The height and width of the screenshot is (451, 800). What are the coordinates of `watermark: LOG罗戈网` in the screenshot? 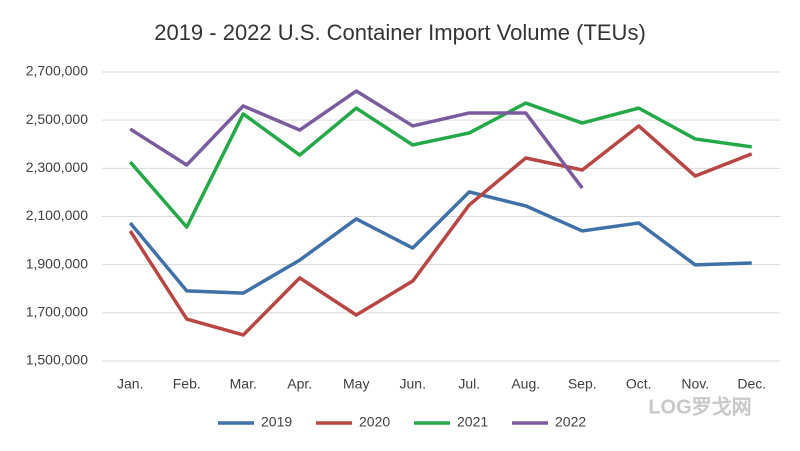 It's located at (699, 406).